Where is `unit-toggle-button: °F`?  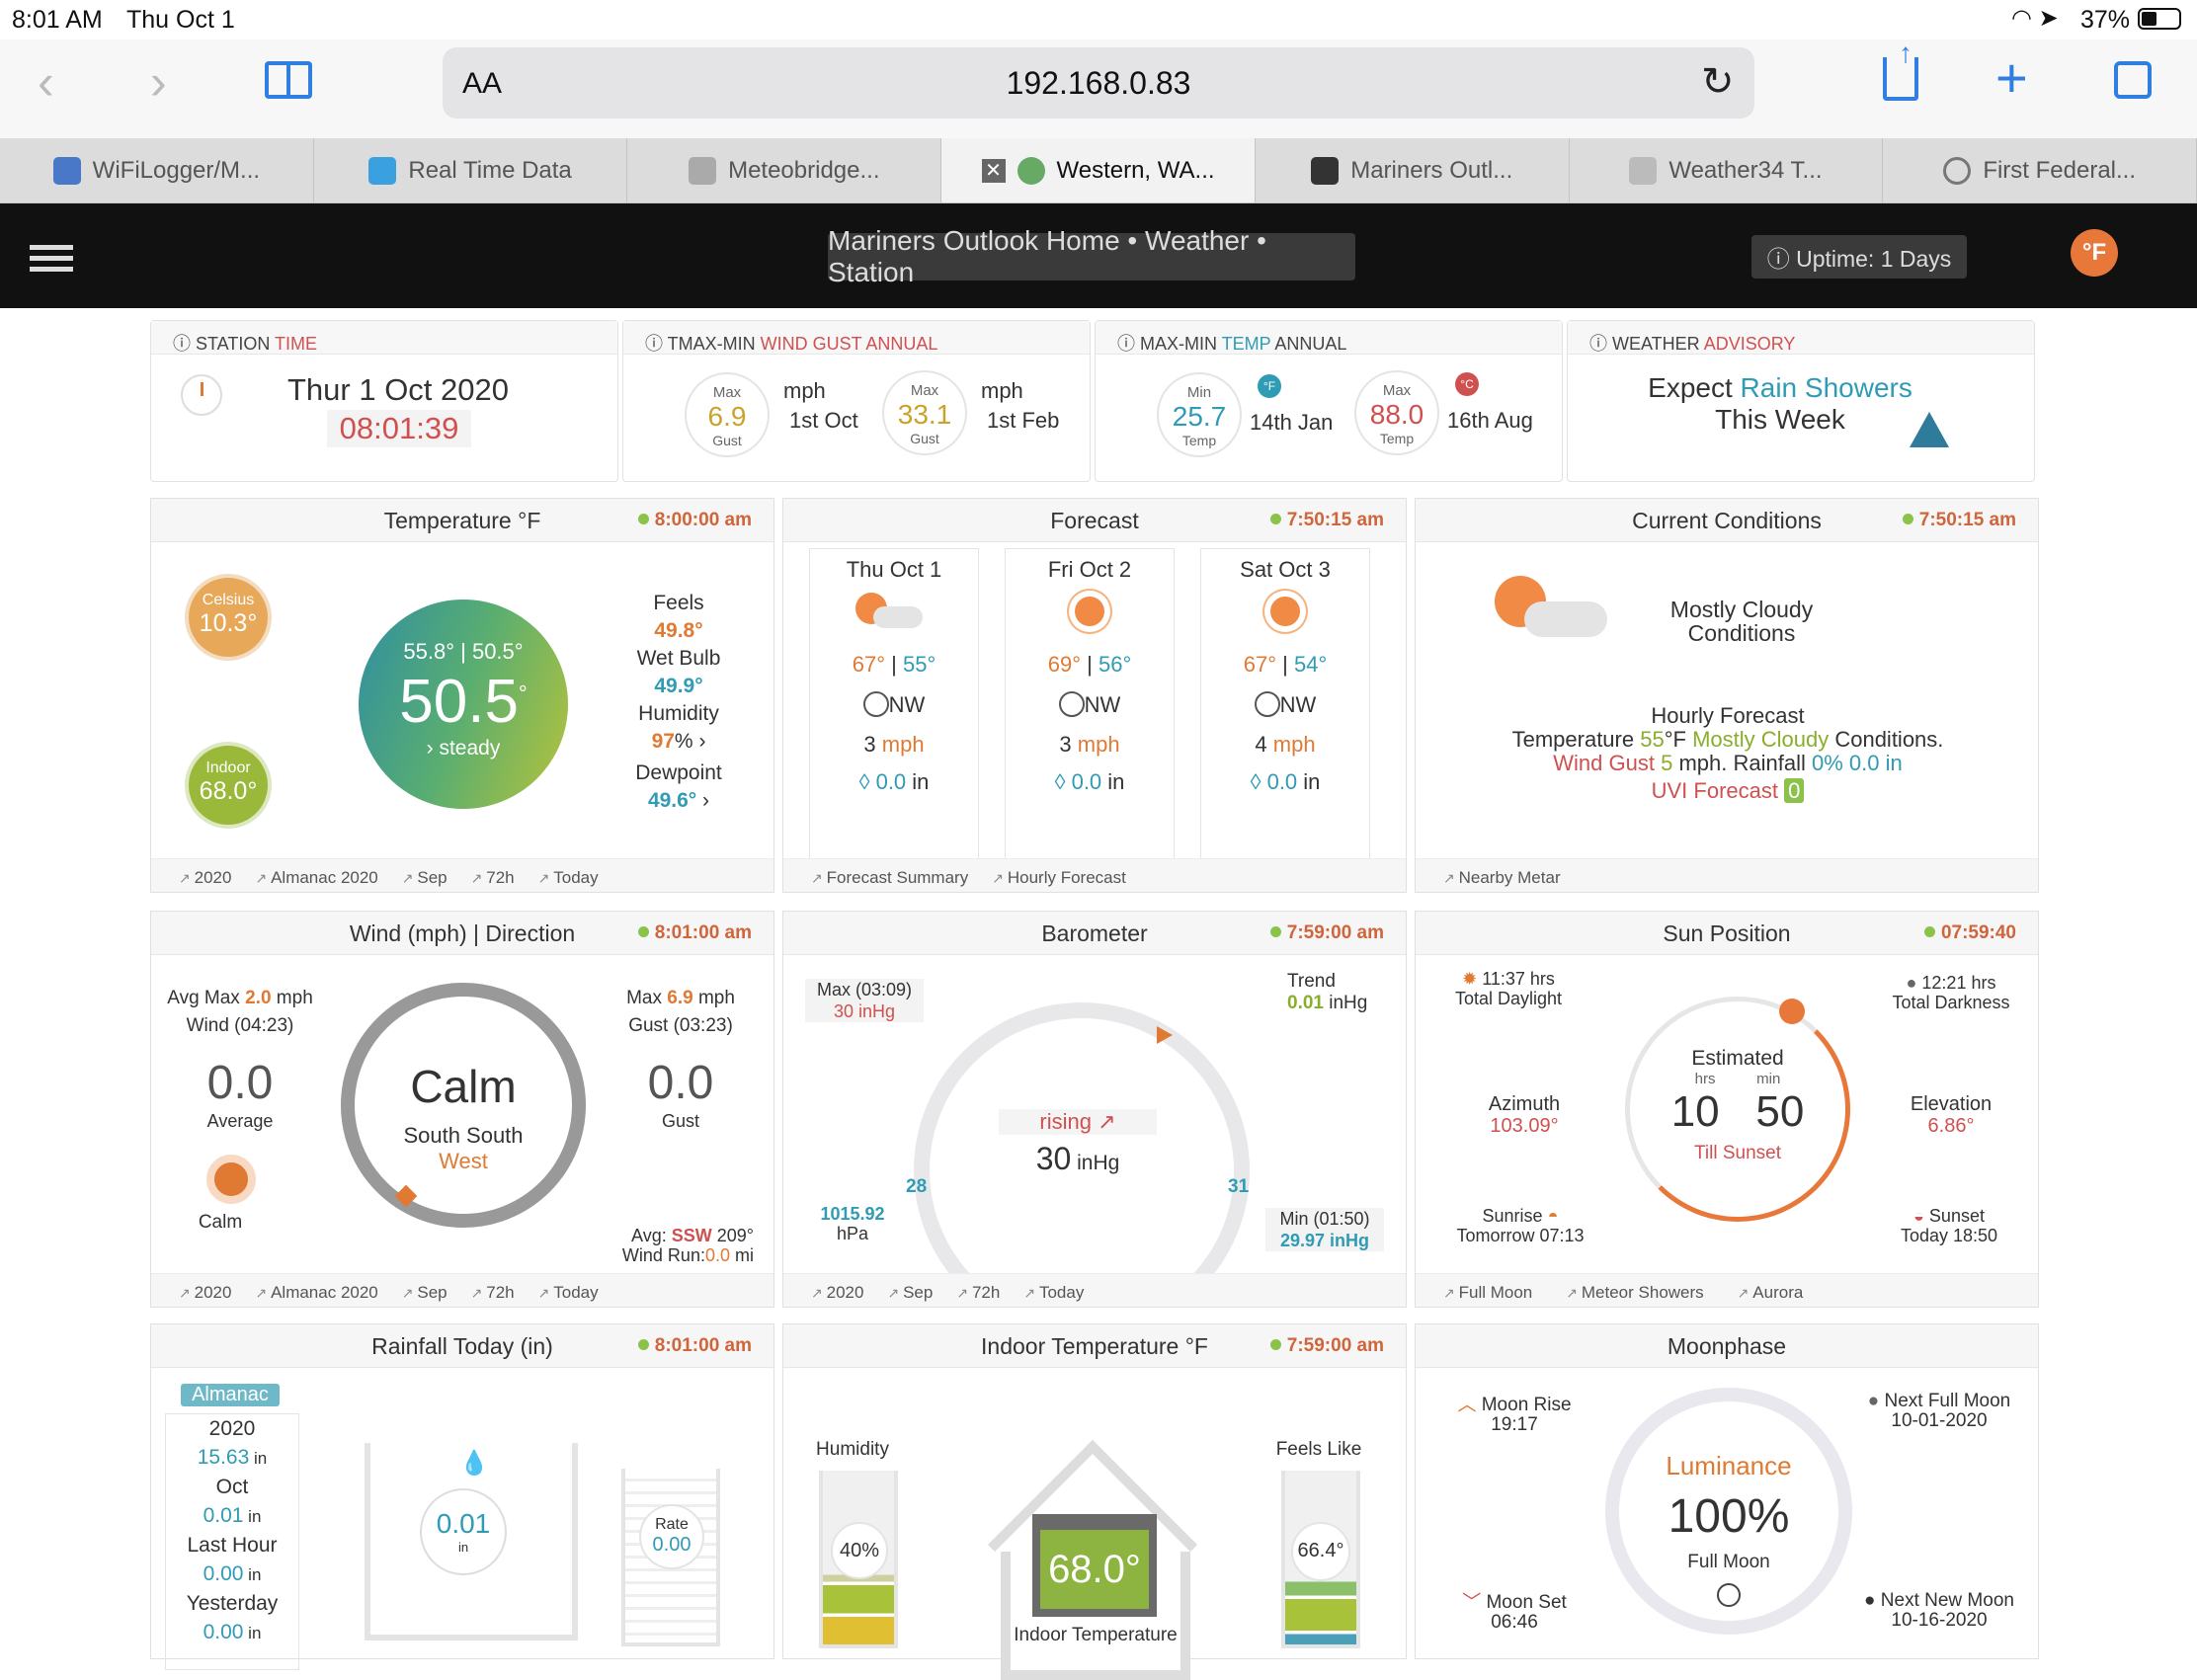 unit-toggle-button: °F is located at coordinates (2094, 253).